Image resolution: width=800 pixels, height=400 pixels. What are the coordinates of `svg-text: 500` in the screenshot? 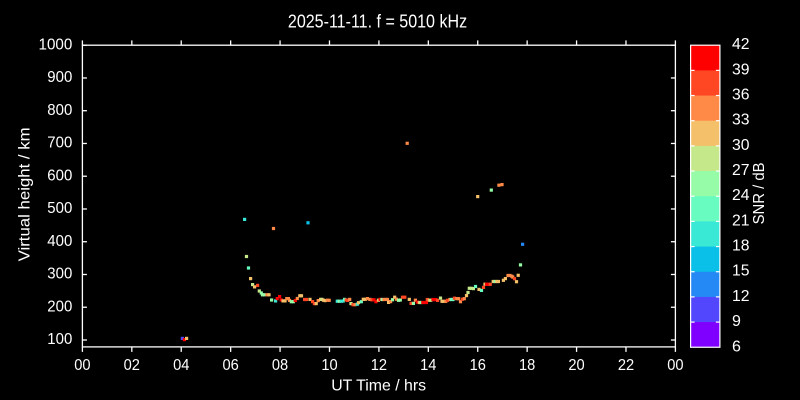 It's located at (59, 208).